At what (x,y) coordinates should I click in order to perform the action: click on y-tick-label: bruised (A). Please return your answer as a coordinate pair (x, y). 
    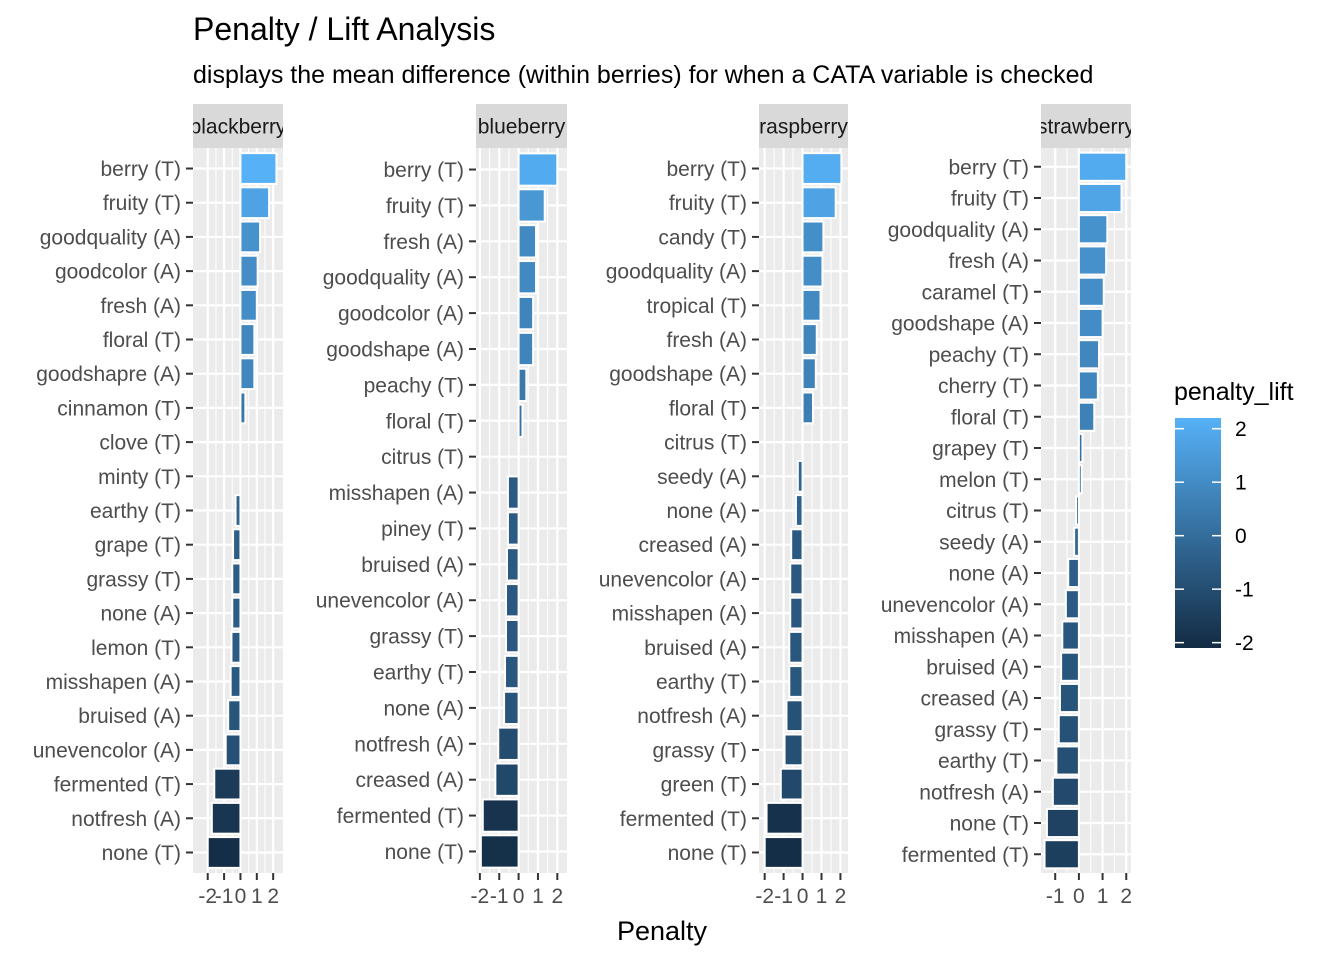
    Looking at the image, I should click on (129, 716).